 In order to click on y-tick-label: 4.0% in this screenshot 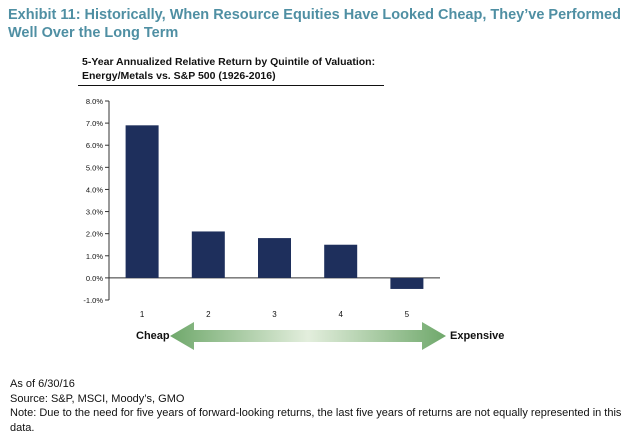, I will do `click(94, 189)`.